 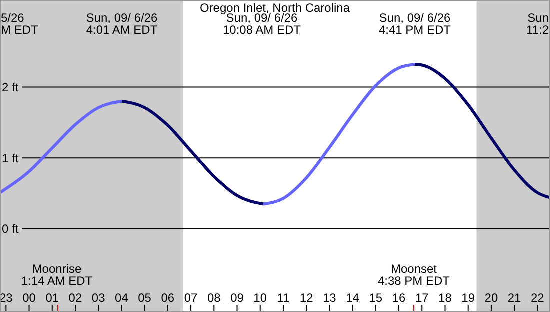 I want to click on annotation: Moonrise 1:14 AM EDT, so click(x=57, y=275).